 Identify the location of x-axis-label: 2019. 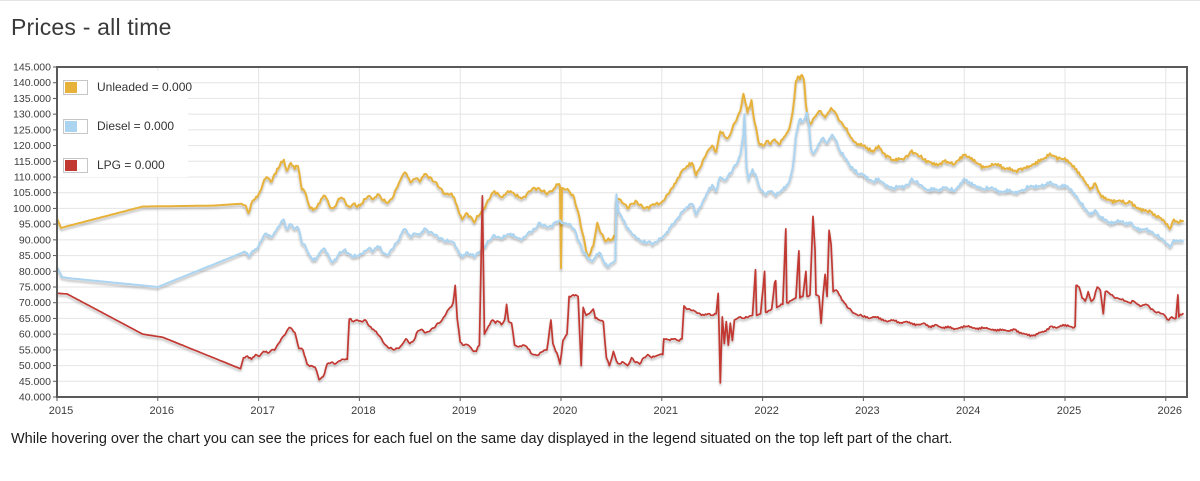
(464, 411).